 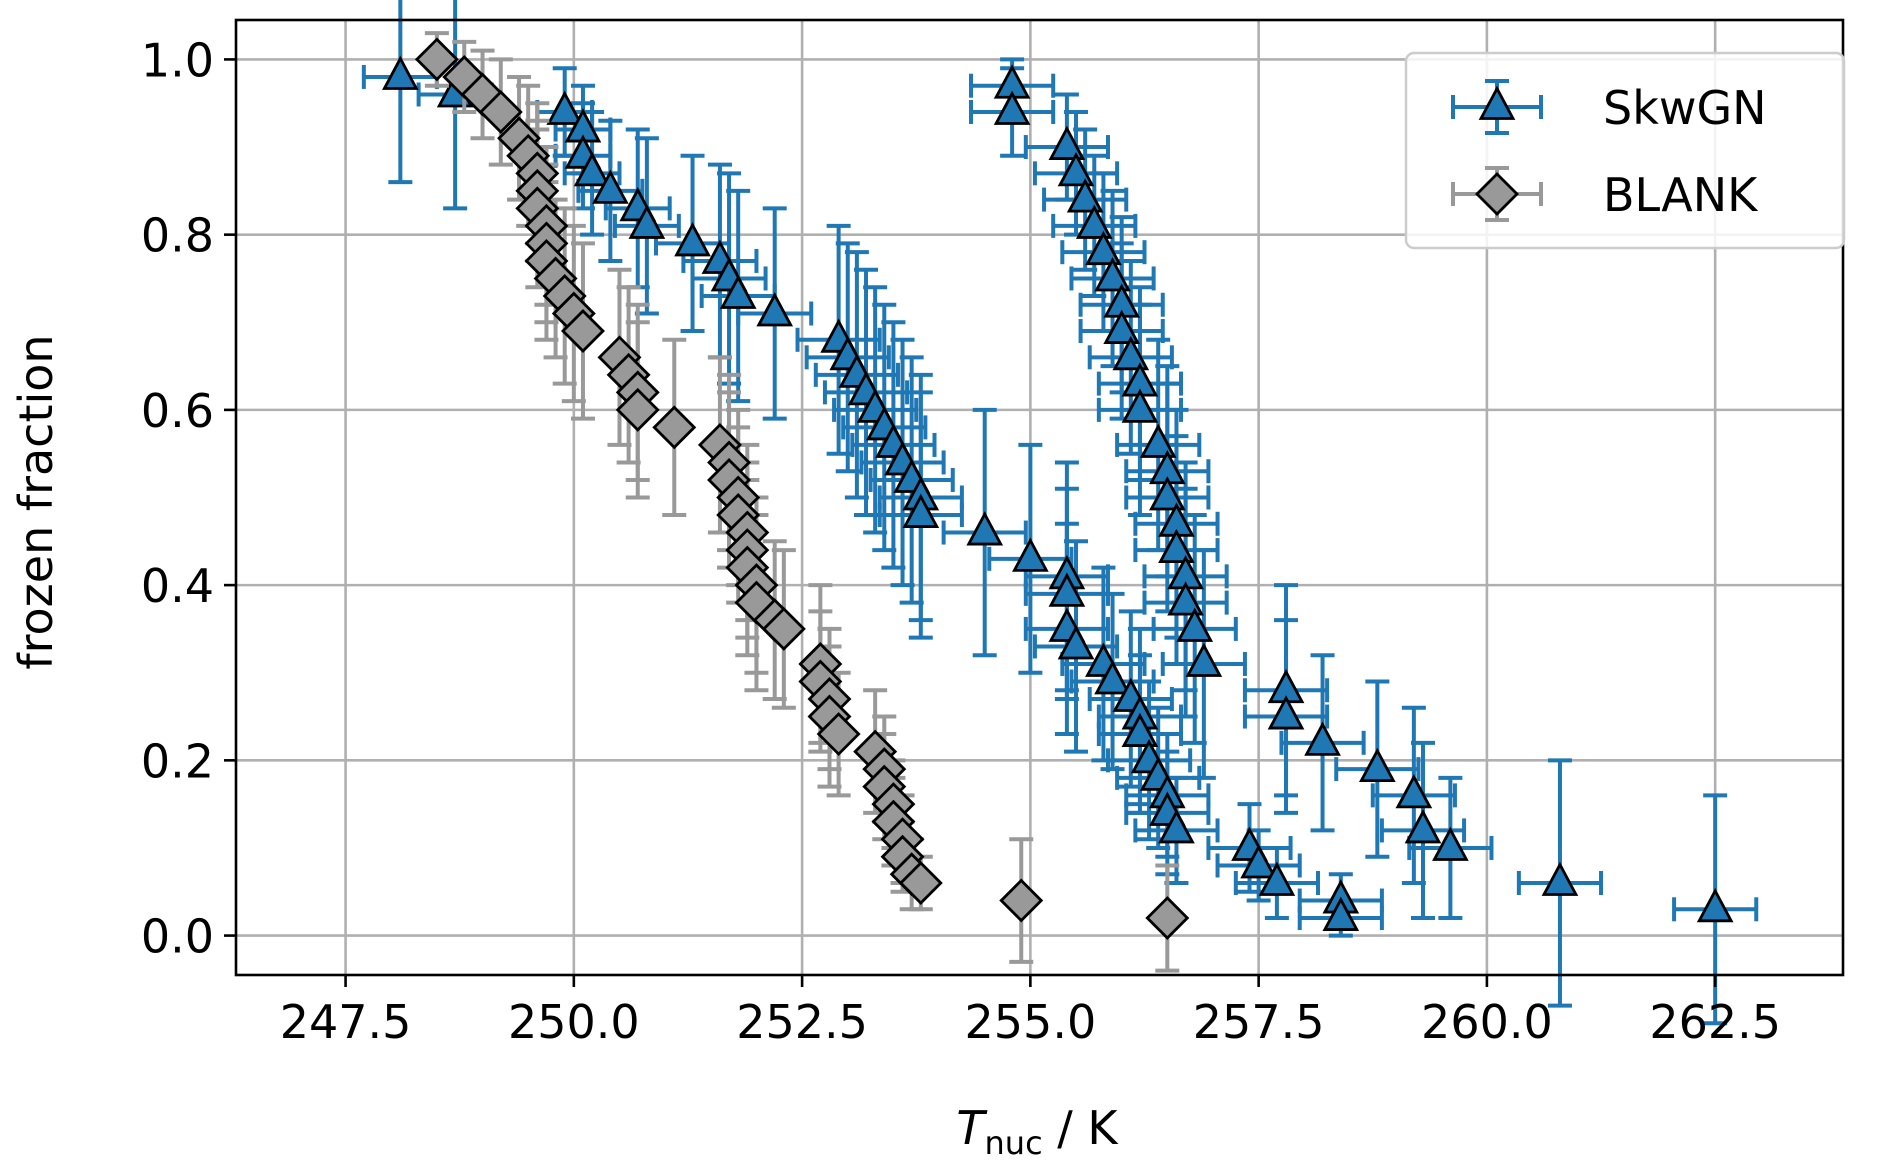 What do you see at coordinates (1014, 1143) in the screenshot?
I see `x-axis-label-subscript: nuc` at bounding box center [1014, 1143].